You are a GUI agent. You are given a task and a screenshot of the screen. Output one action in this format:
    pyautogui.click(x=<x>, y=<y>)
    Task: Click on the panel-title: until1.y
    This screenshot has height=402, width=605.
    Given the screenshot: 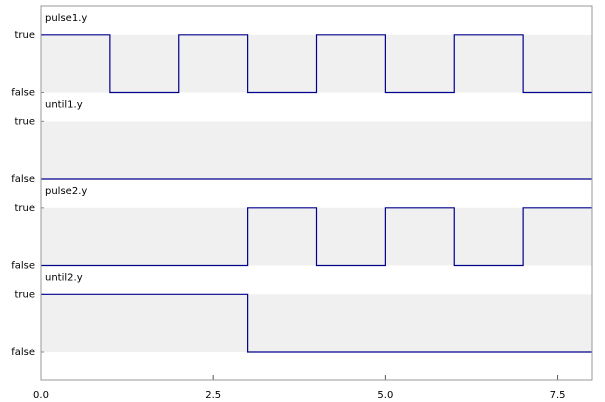 What is the action you would take?
    pyautogui.click(x=64, y=105)
    